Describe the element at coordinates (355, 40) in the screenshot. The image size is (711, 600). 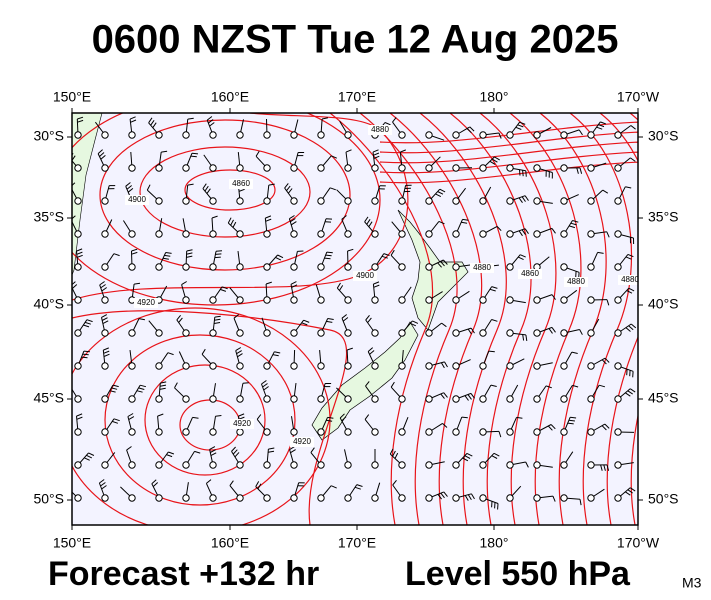
I see `title: 0600 NZST Tue 12 Aug 2025` at that location.